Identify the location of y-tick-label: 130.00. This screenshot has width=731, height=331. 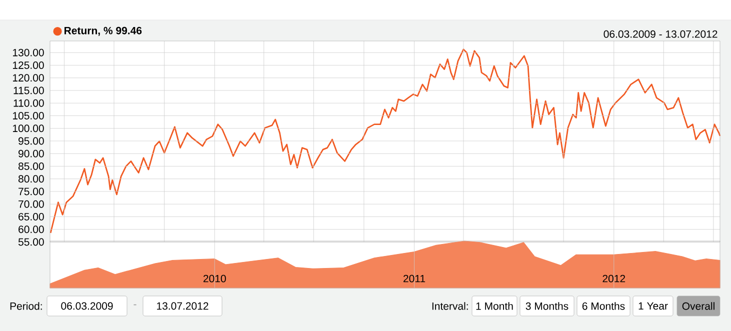
(28, 52).